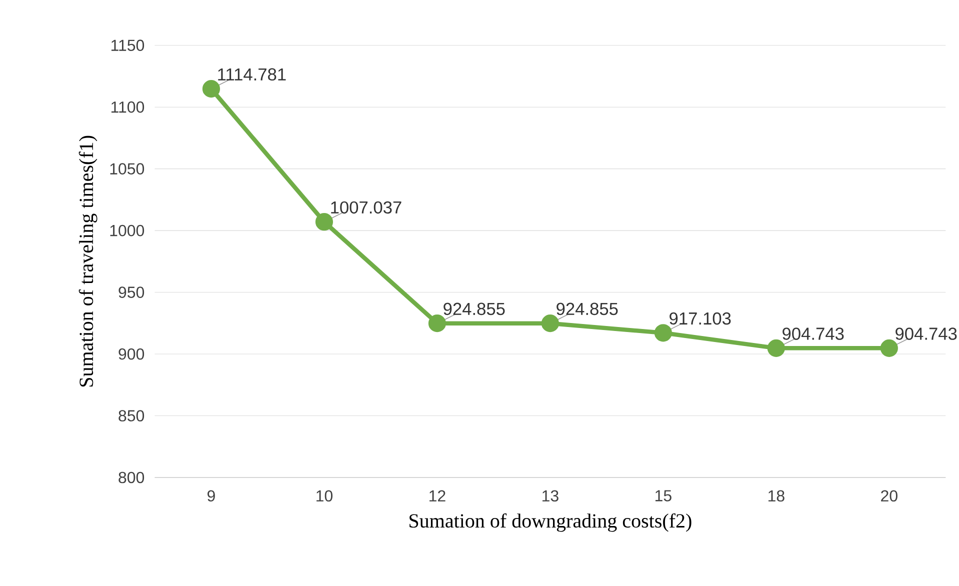 The height and width of the screenshot is (586, 959). What do you see at coordinates (700, 318) in the screenshot?
I see `data-label: 917.103` at bounding box center [700, 318].